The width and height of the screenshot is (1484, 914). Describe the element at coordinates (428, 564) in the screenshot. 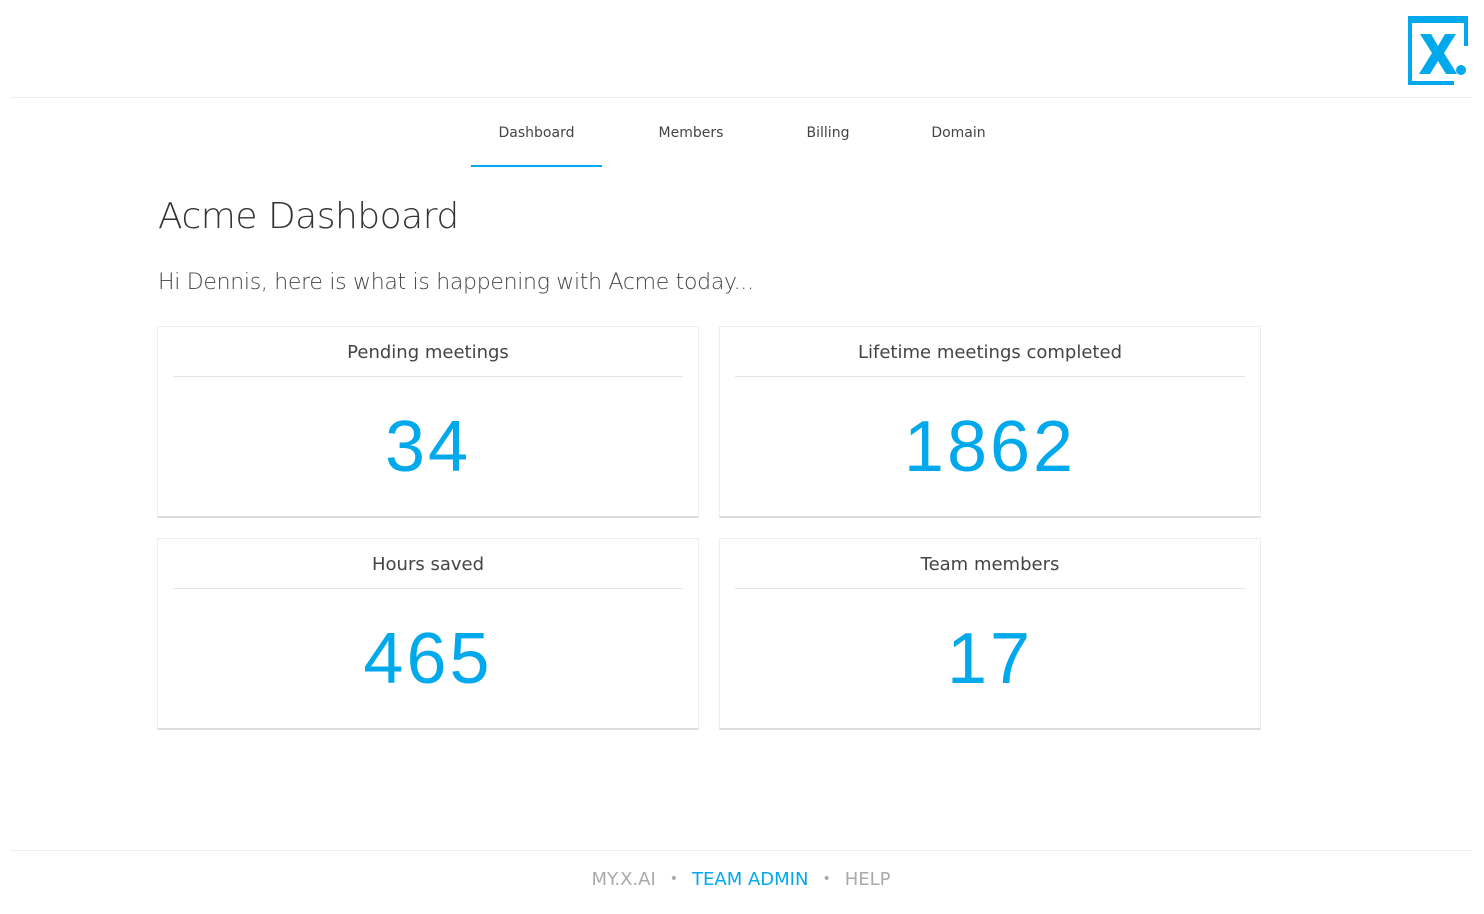

I see `stat-title: Hours saved` at that location.